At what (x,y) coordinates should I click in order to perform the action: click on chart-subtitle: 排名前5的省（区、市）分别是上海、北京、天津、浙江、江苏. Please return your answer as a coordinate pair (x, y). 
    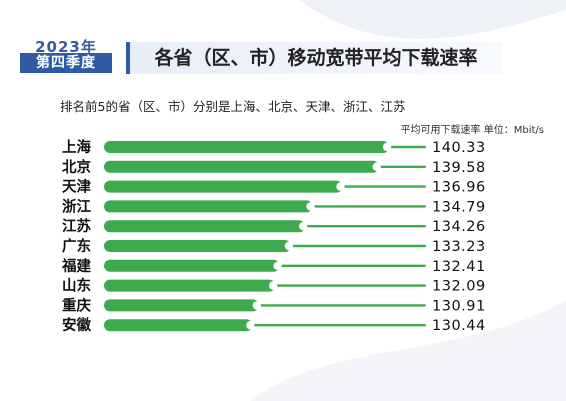
    Looking at the image, I should click on (233, 106).